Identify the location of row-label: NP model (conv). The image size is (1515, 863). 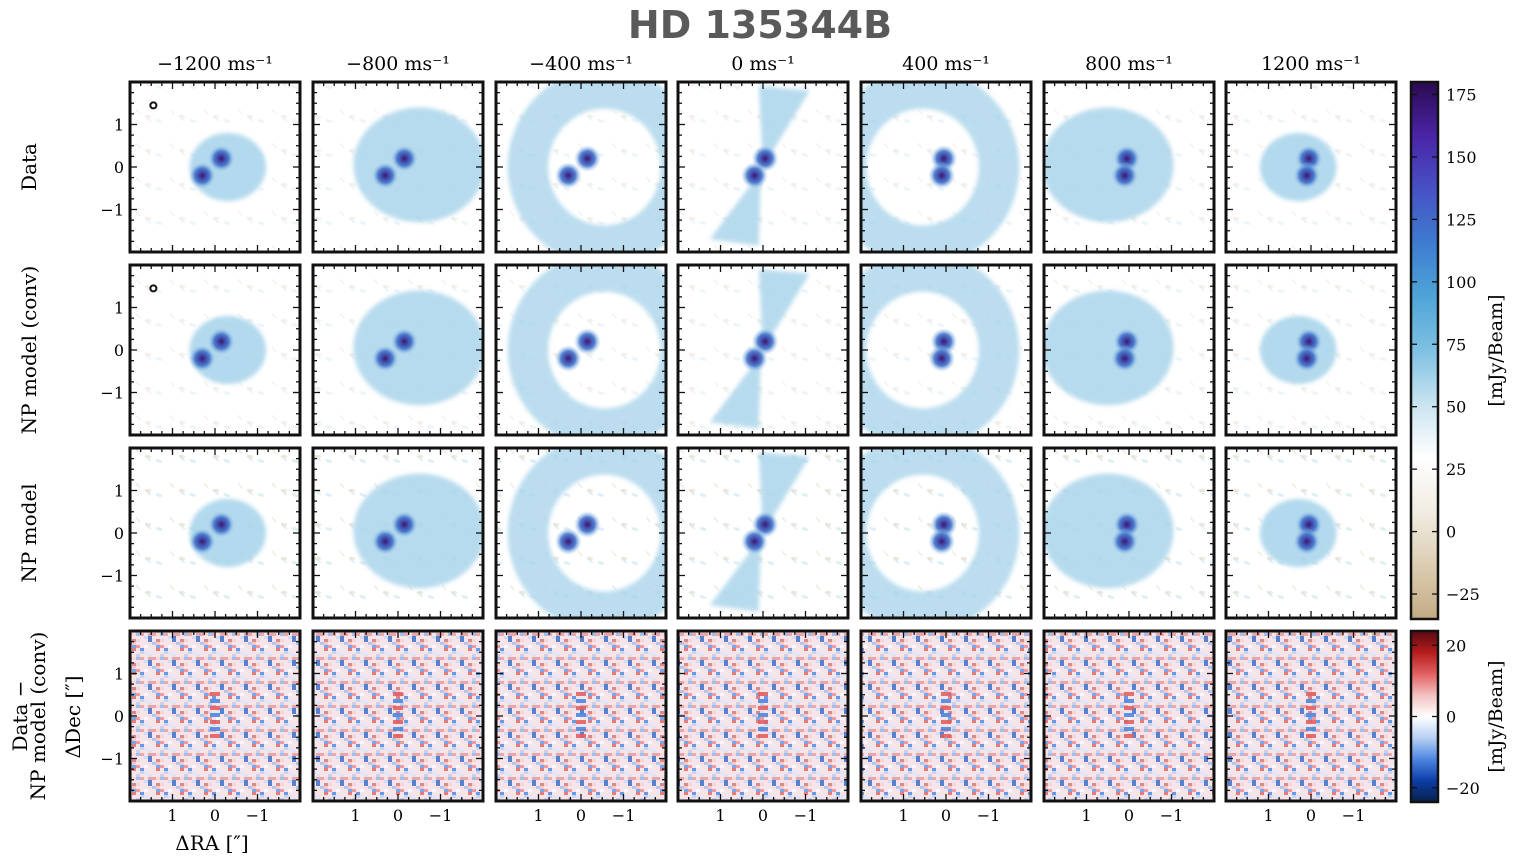
(38, 716).